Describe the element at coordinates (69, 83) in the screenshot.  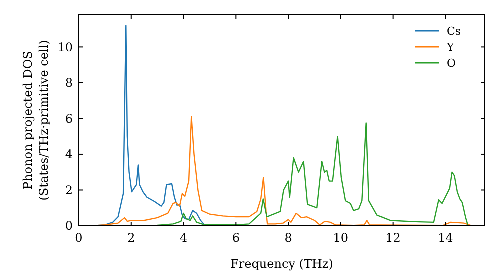
I see `y-tick-label: 8` at that location.